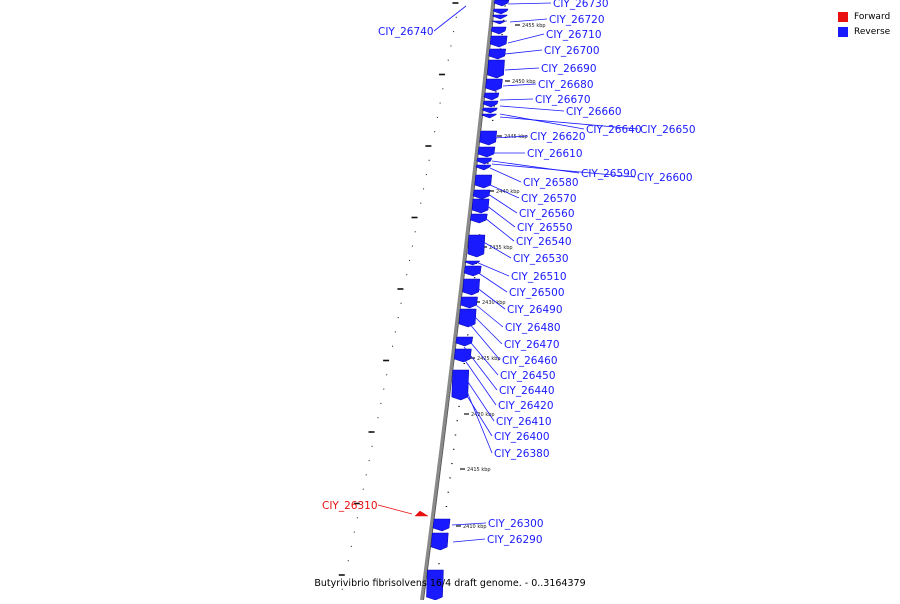 The height and width of the screenshot is (604, 900). Describe the element at coordinates (527, 391) in the screenshot. I see `gene-label: CIY_26440` at that location.